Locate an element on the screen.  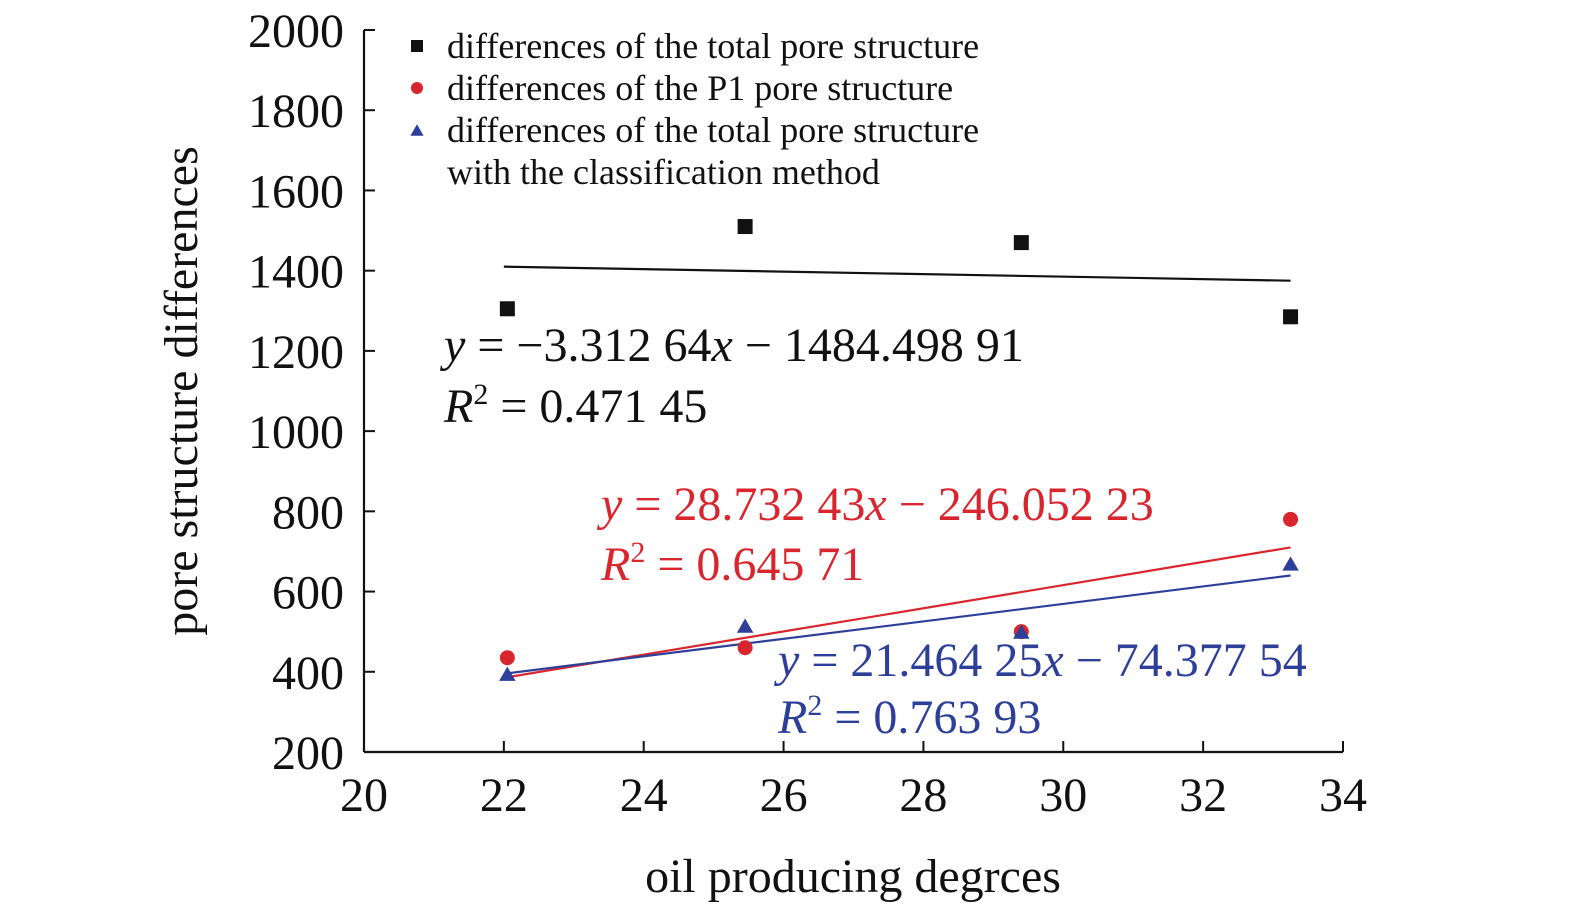
r-value: = 0.471 45 is located at coordinates (597, 406).